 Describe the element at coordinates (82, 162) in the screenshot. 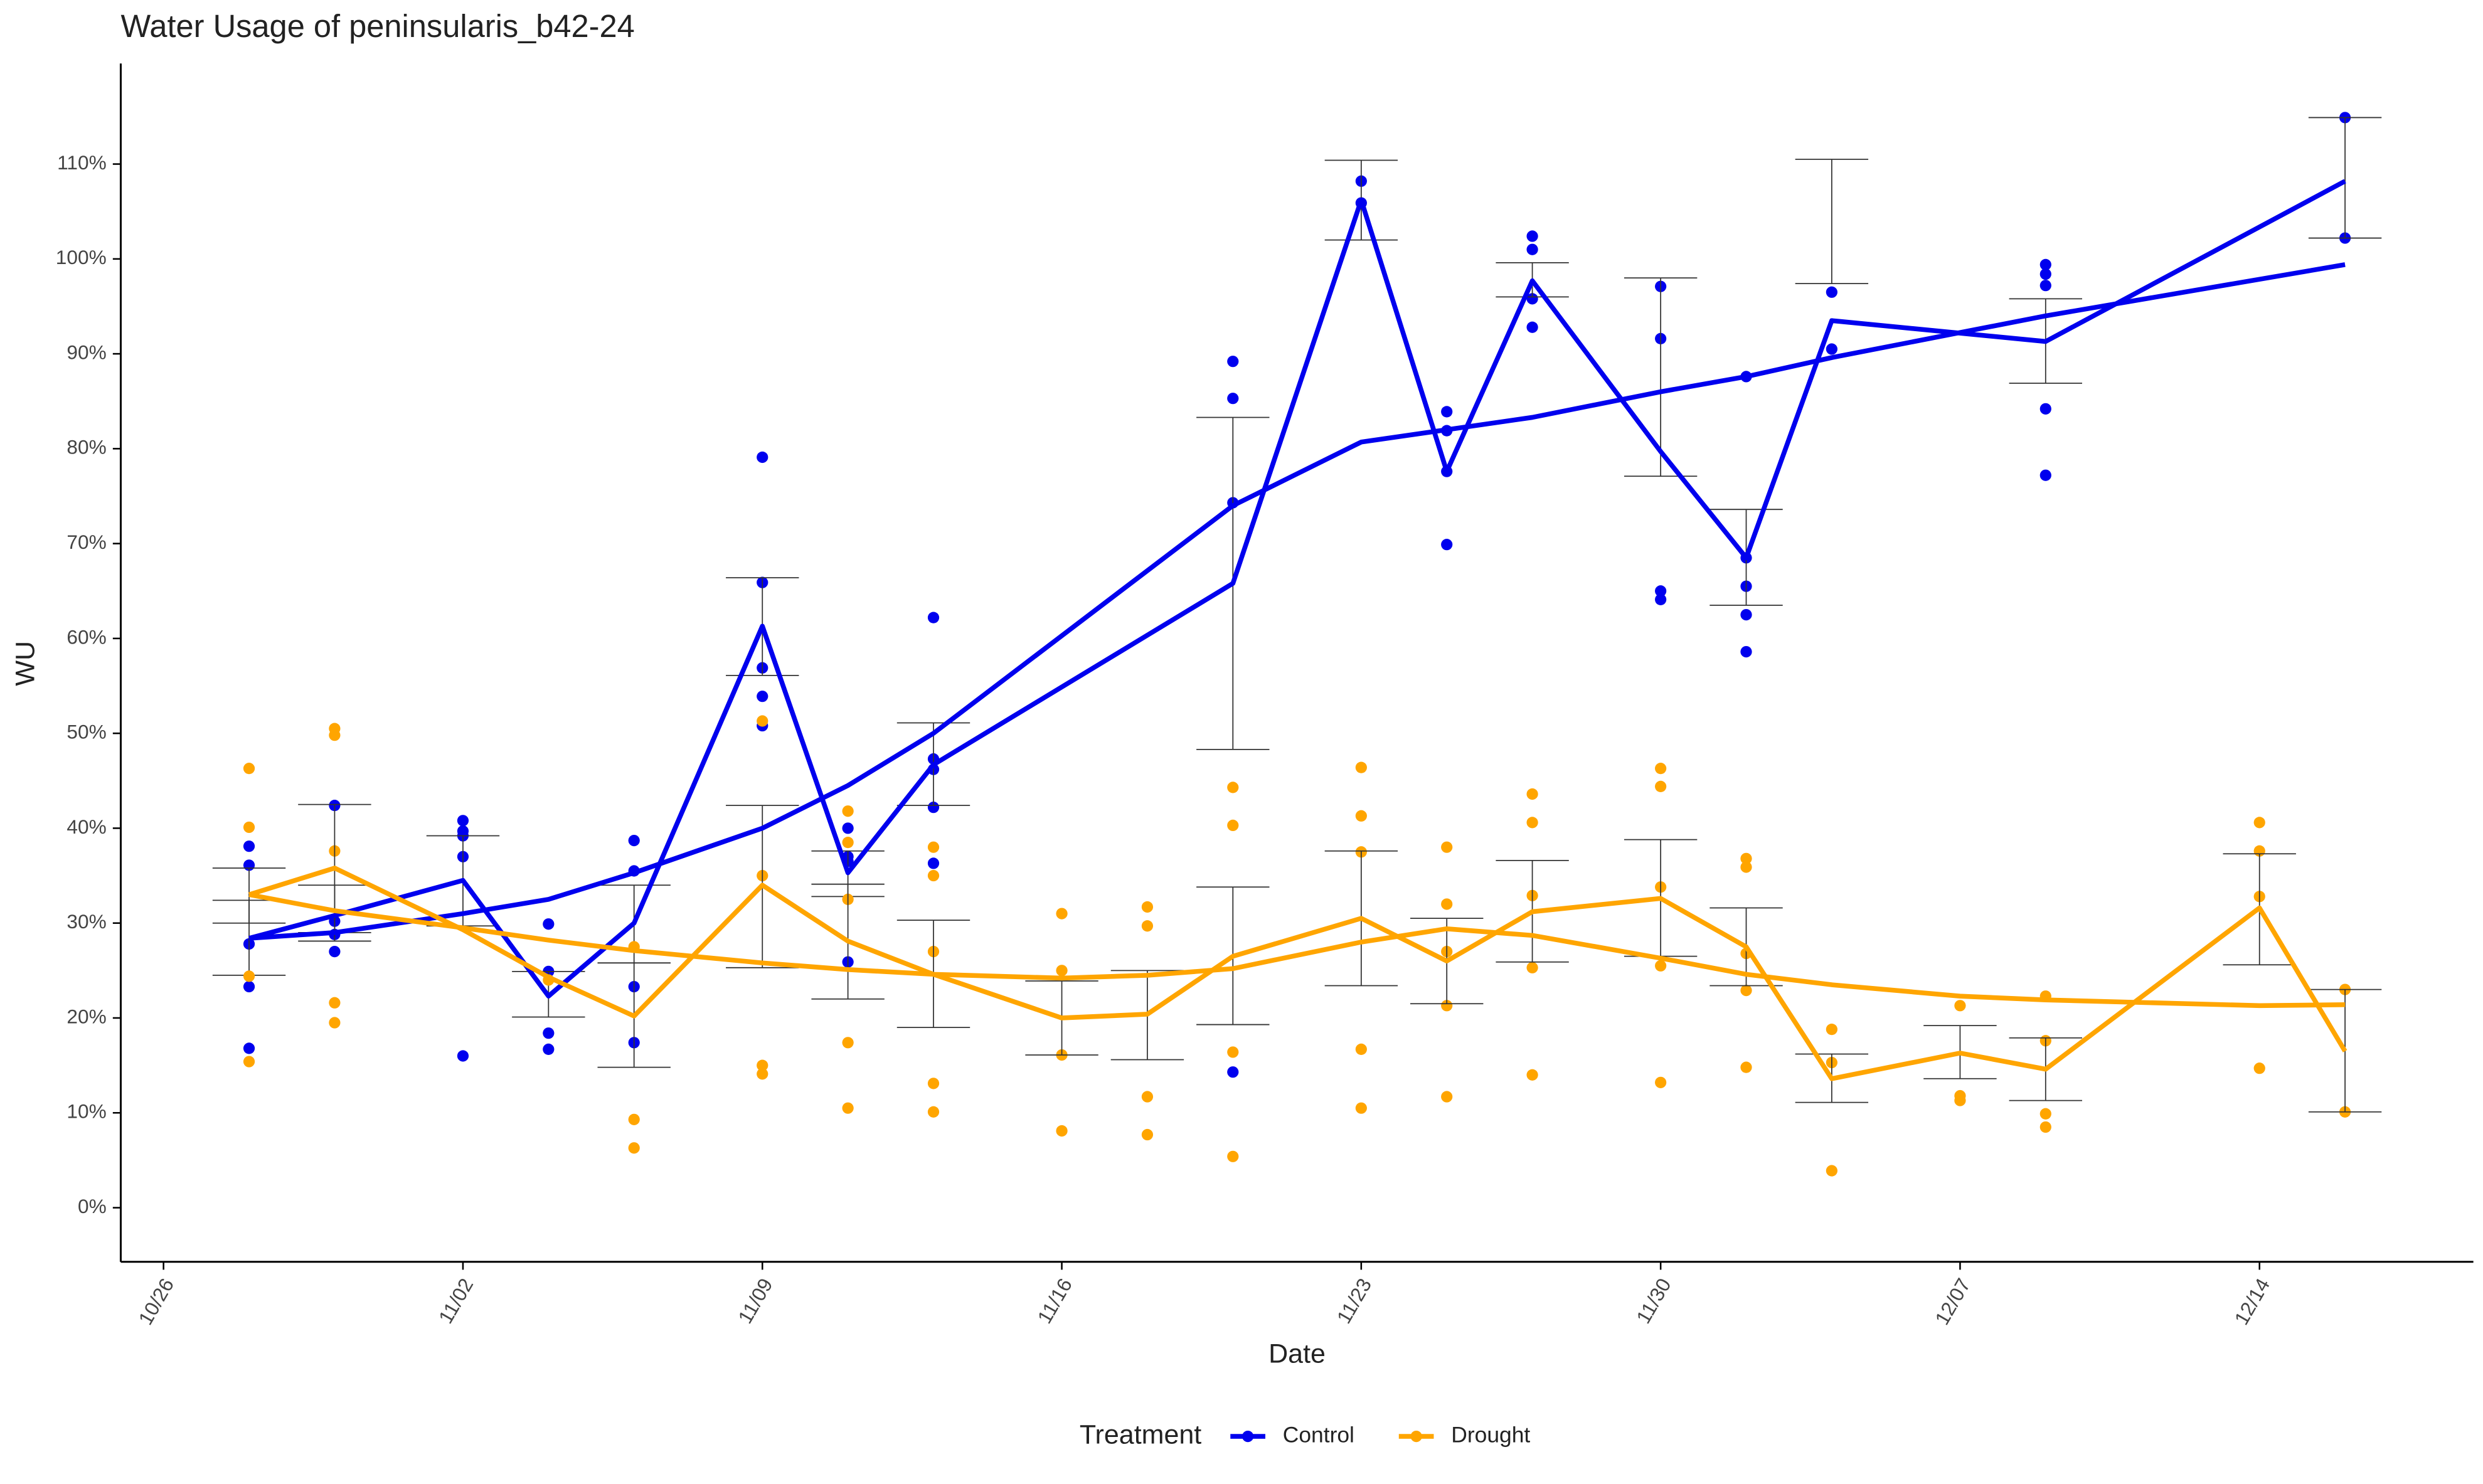

I see `y-tick-label: 110%` at that location.